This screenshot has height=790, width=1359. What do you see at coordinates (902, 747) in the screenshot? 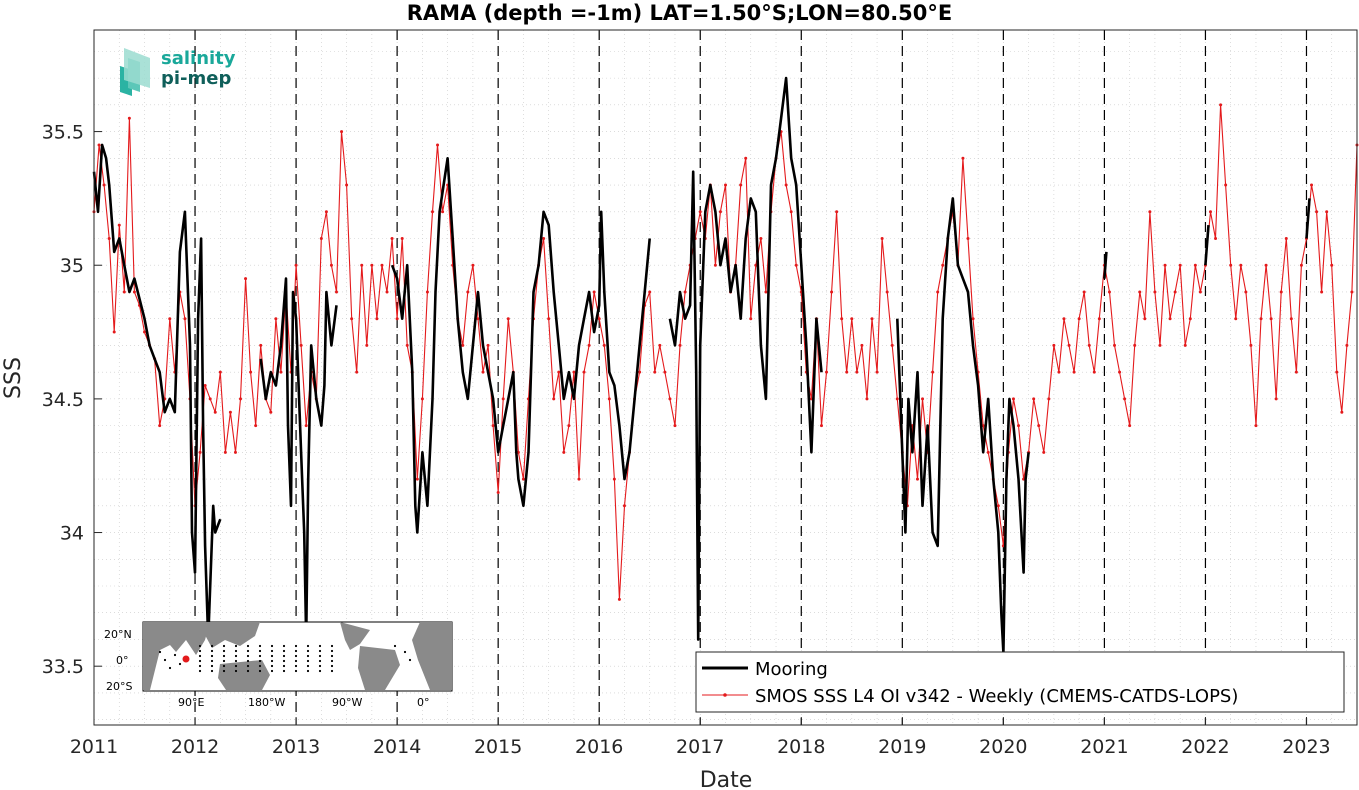
I see `x-tick-label: 2019` at bounding box center [902, 747].